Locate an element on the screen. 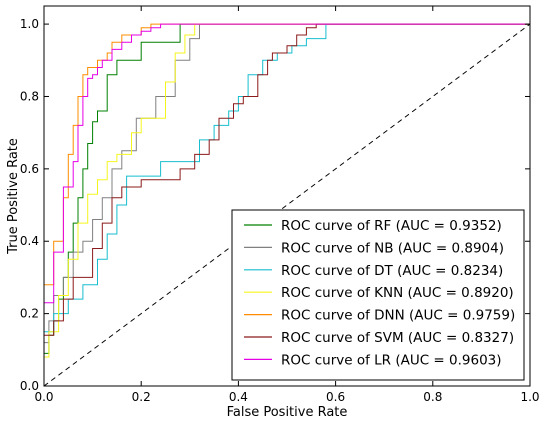 Image resolution: width=550 pixels, height=424 pixels. x-tick-label: 0.2 is located at coordinates (141, 397).